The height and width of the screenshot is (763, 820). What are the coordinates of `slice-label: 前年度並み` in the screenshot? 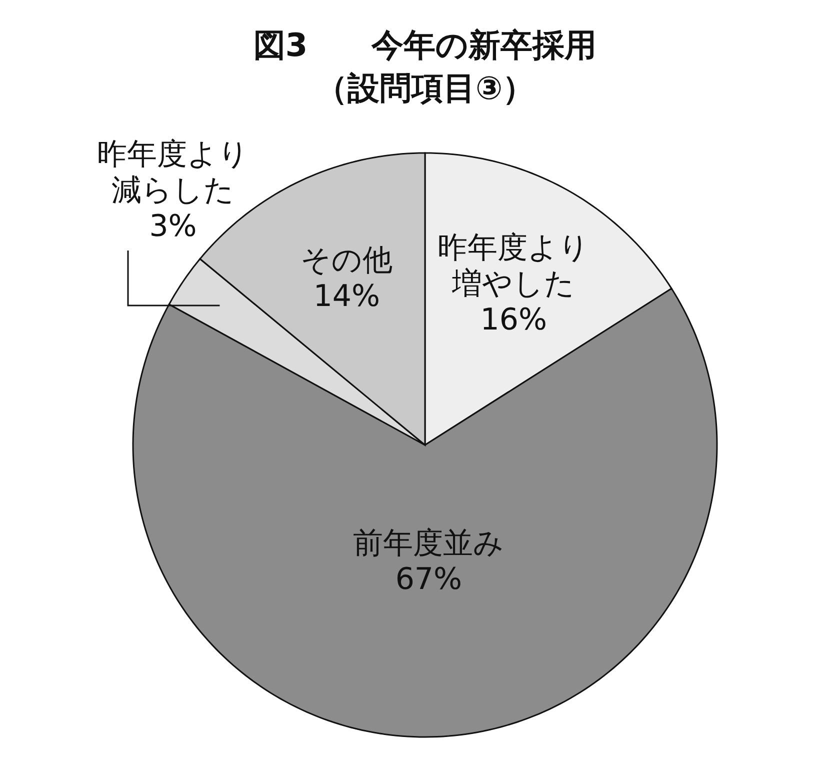 It's located at (428, 544).